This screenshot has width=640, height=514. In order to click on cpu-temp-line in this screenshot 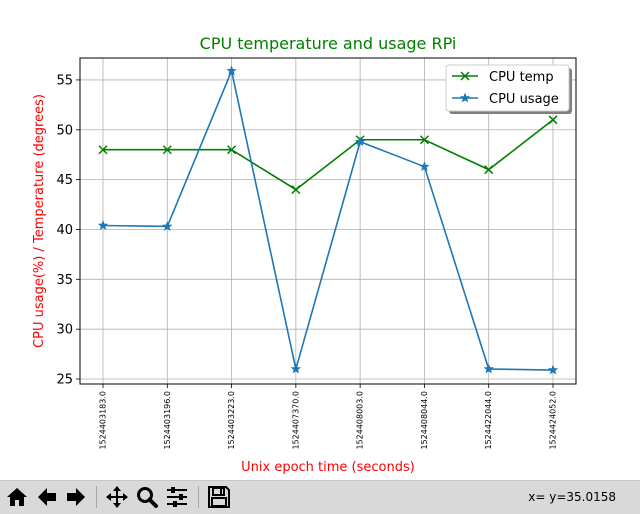, I will do `click(328, 155)`.